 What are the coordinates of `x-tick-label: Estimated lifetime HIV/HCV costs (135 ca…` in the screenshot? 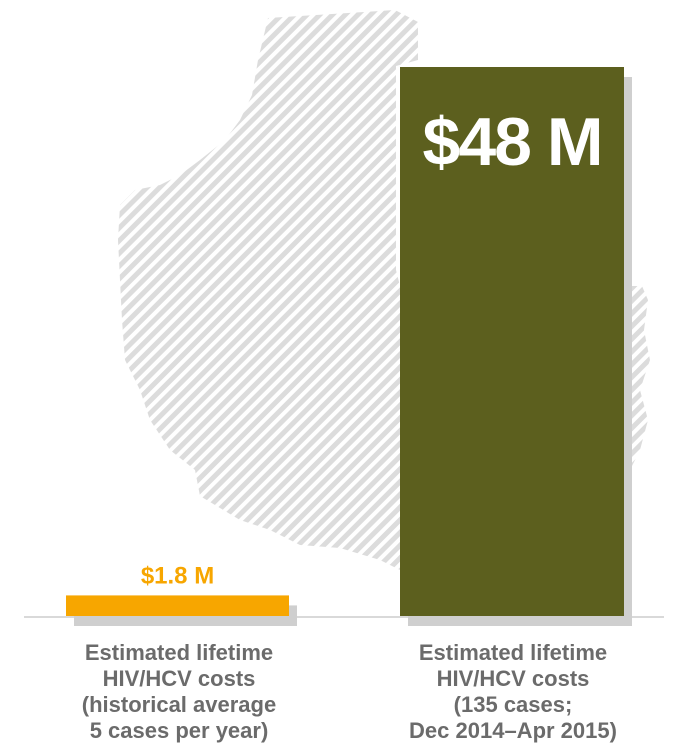 It's located at (513, 691).